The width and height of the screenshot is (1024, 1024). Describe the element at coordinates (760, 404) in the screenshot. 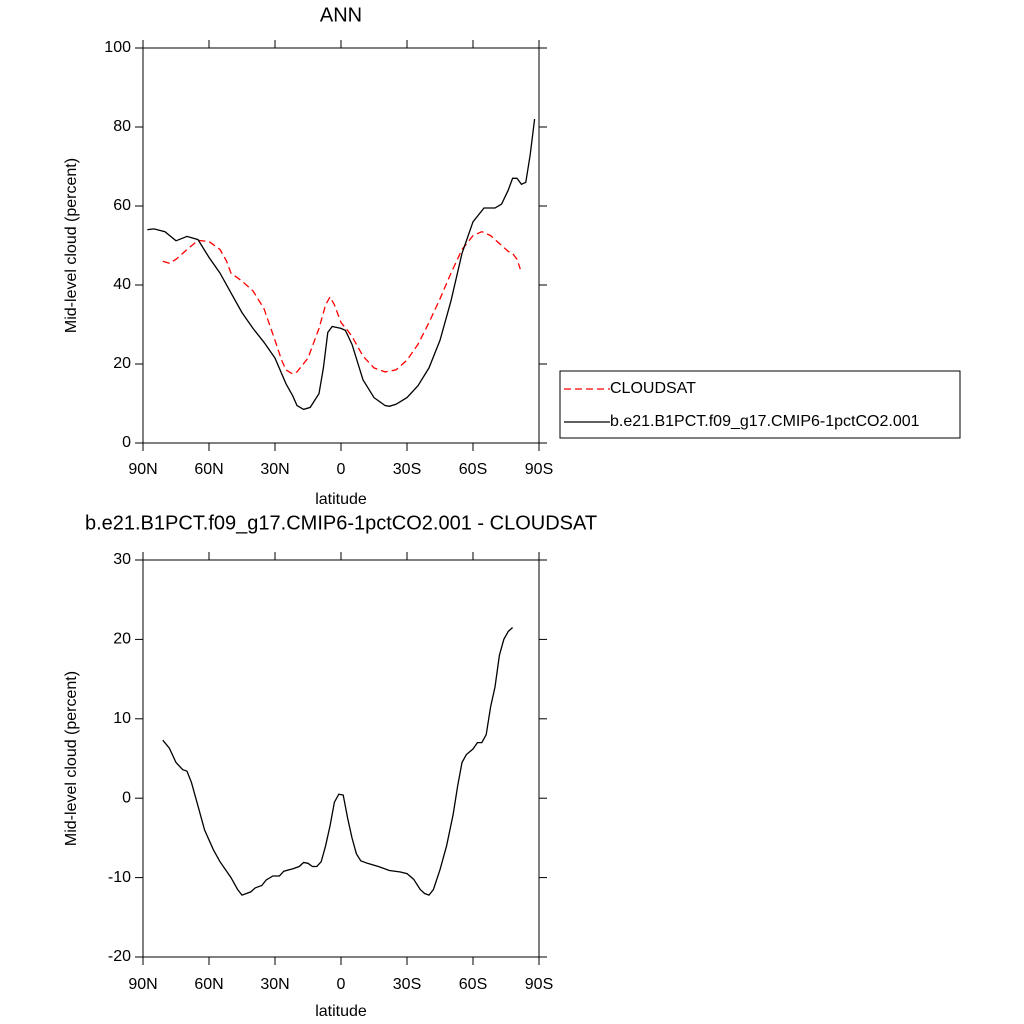

I see `legend-box` at that location.